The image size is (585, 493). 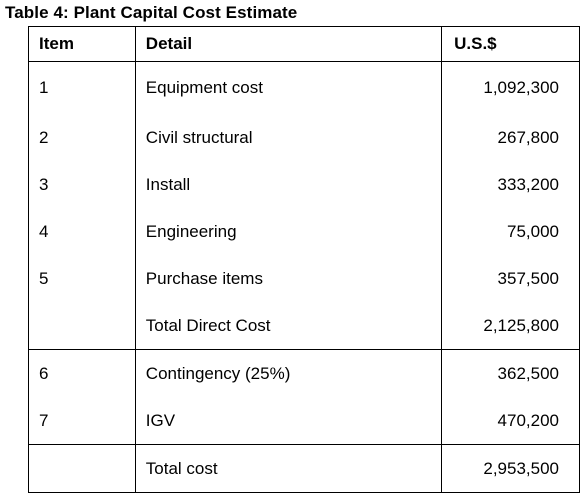 I want to click on cell-usd: 470,200, so click(x=510, y=421).